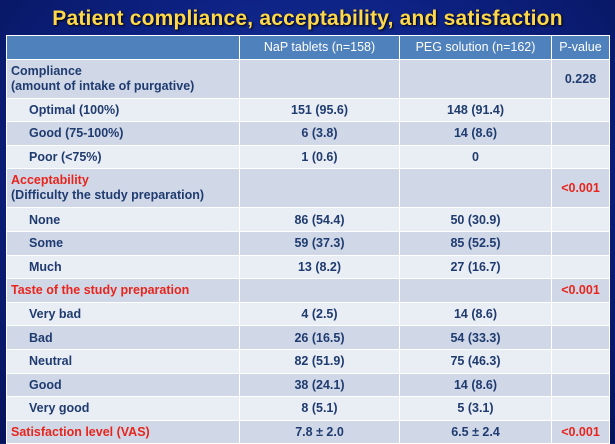  I want to click on header-pvalue: P-value, so click(580, 47).